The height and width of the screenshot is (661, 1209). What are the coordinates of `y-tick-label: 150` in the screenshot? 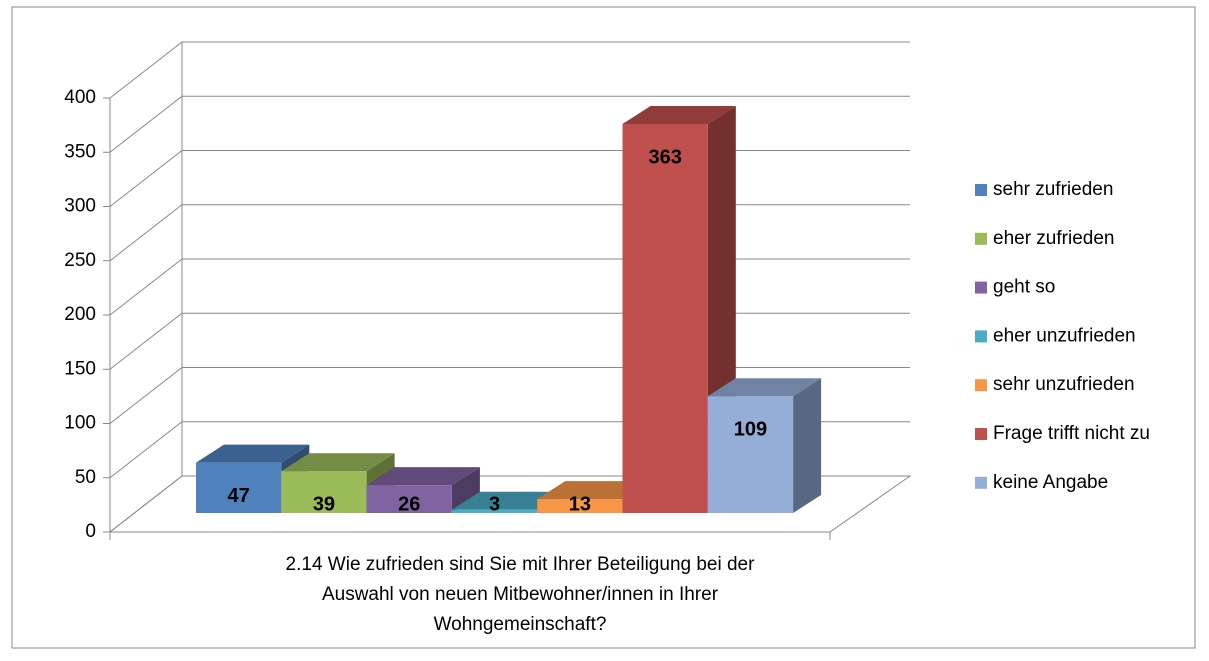 It's located at (80, 368).